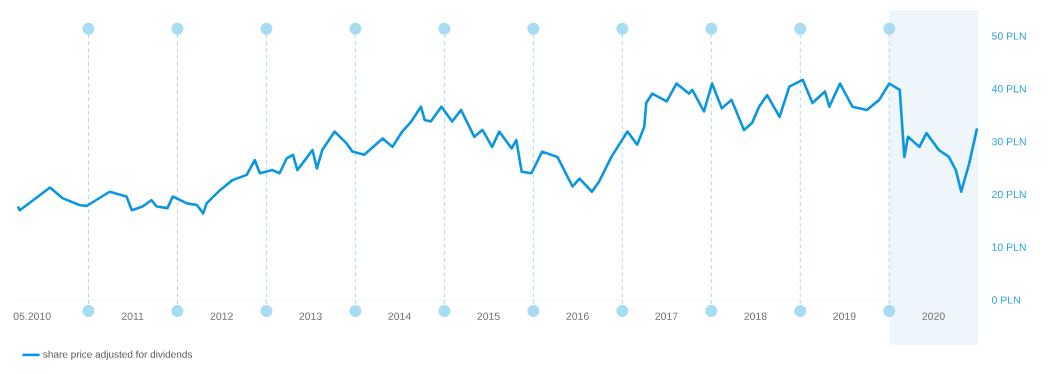  I want to click on y-tick-label: 20 PLN, so click(1009, 194).